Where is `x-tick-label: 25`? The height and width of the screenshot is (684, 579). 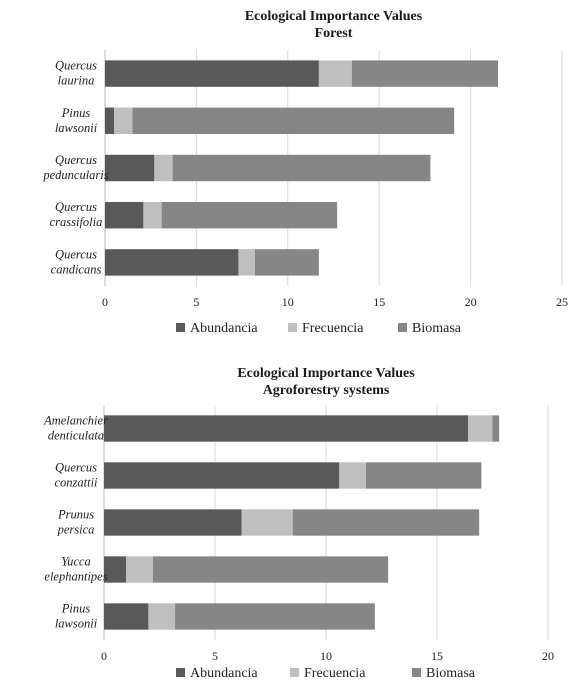 x-tick-label: 25 is located at coordinates (562, 302).